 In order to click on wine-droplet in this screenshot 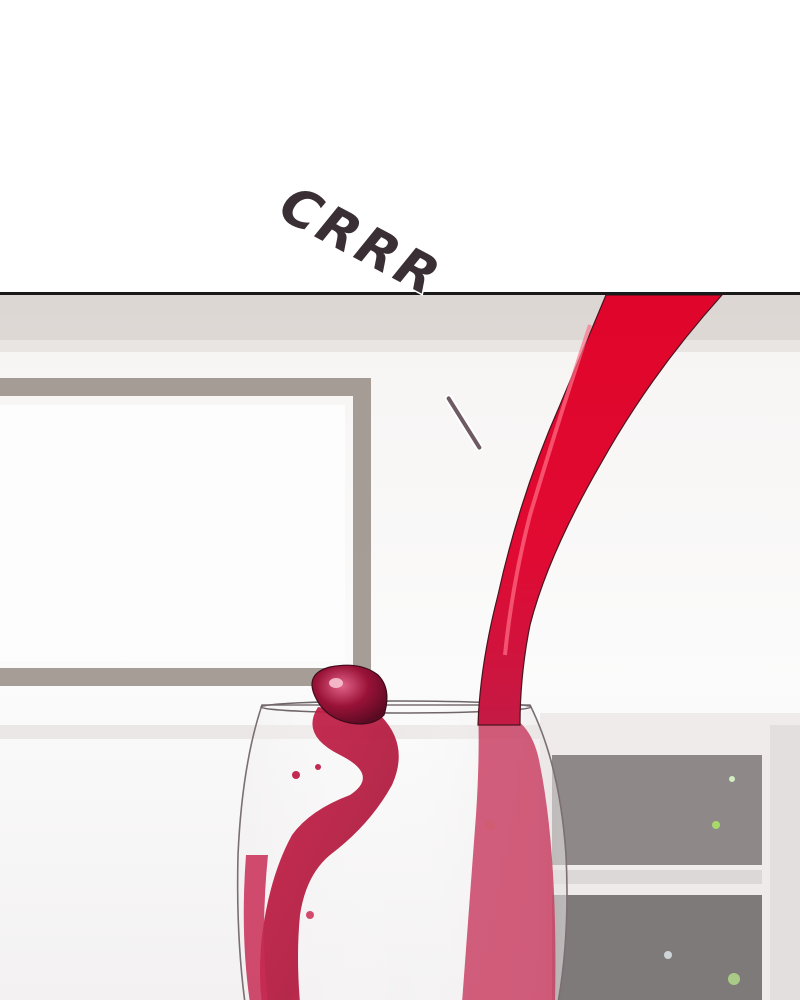, I will do `click(349, 694)`.